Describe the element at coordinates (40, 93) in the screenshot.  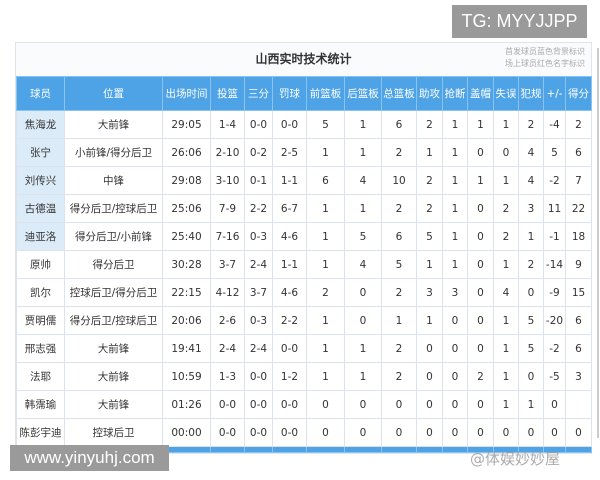
I see `column-header: 球员` at that location.